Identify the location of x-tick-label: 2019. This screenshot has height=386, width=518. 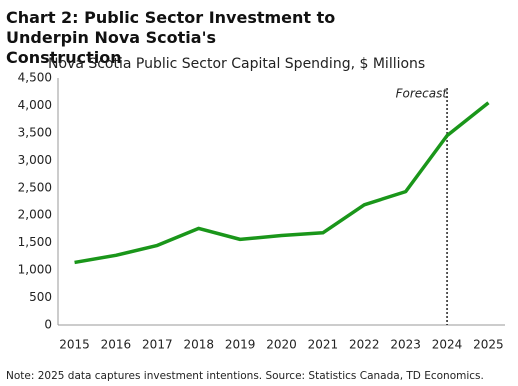
(240, 345).